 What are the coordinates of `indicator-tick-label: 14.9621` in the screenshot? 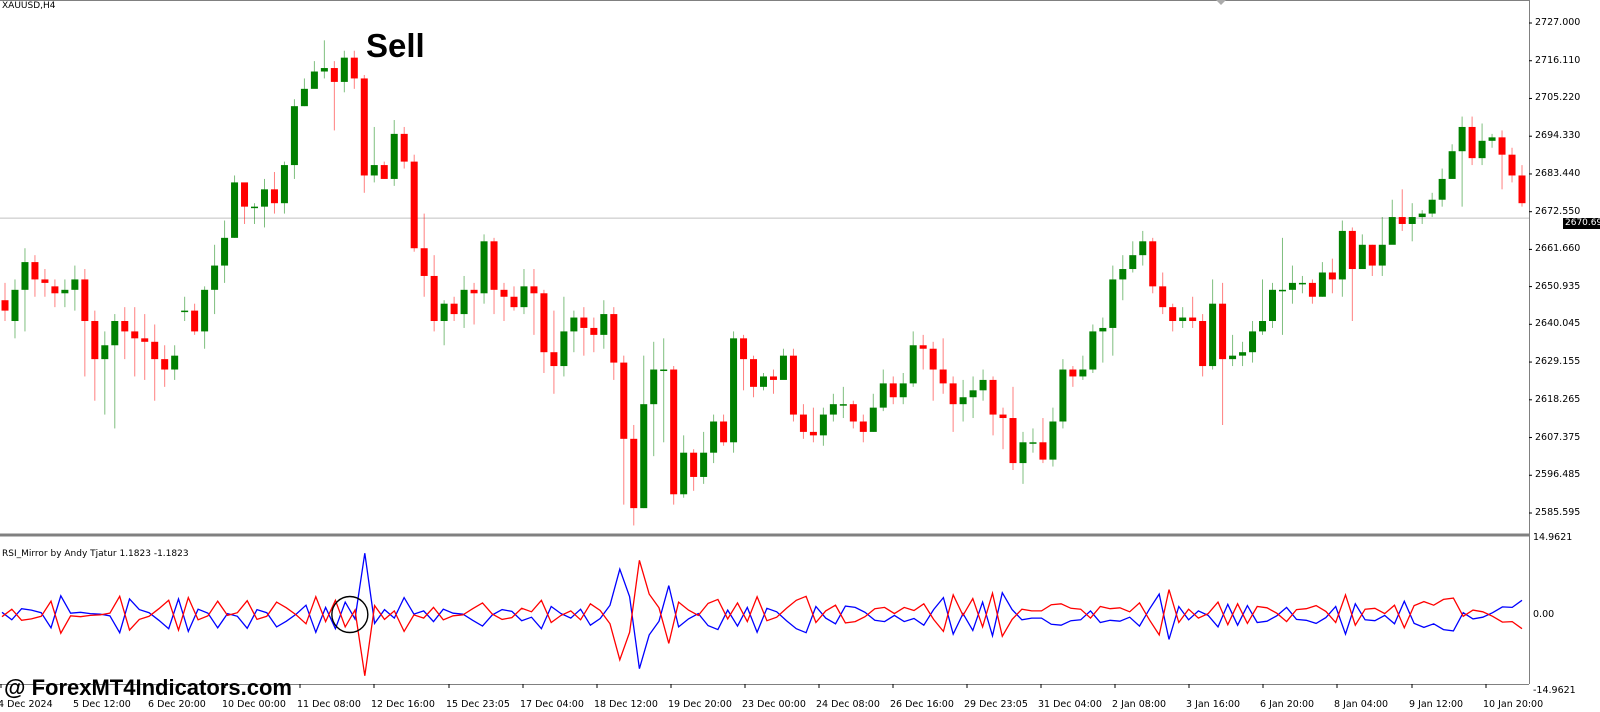 It's located at (1553, 537).